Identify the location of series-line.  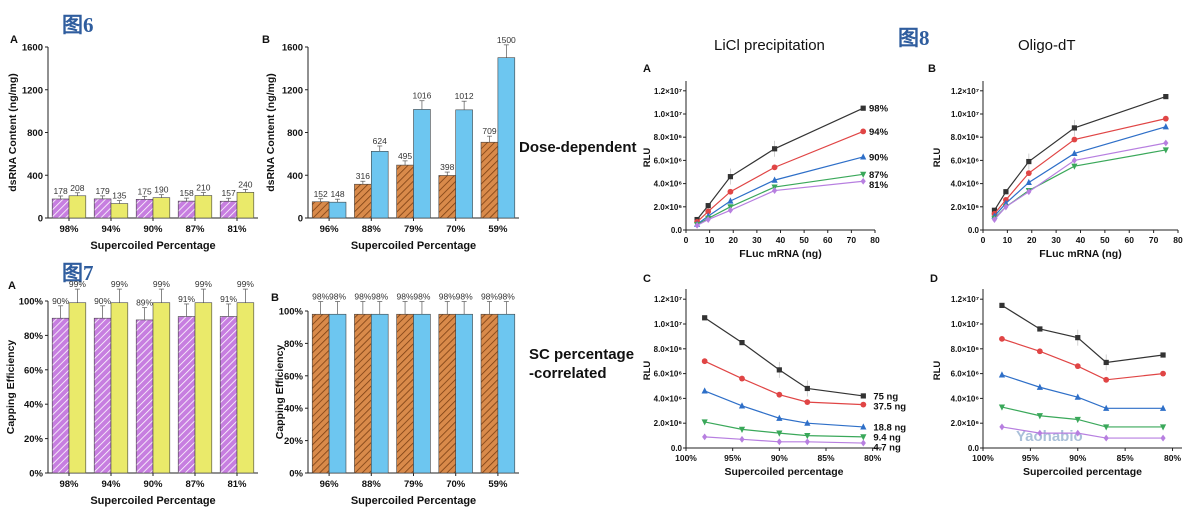
(1082, 417).